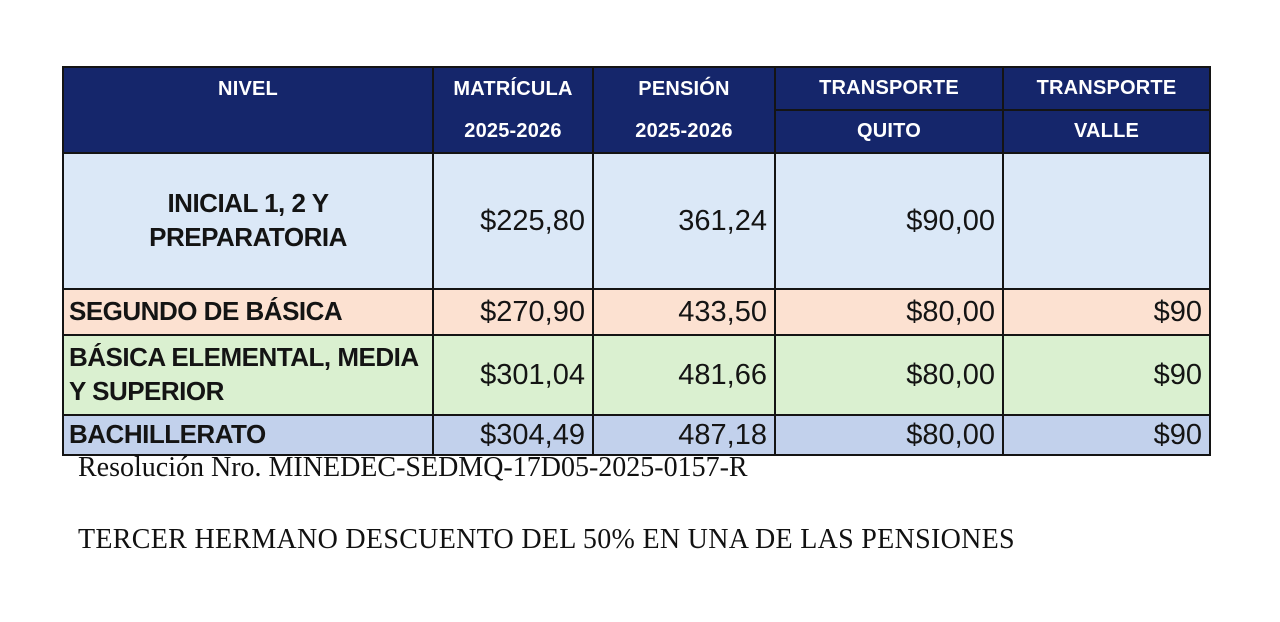  What do you see at coordinates (514, 375) in the screenshot?
I see `cell-matricula: $301,04` at bounding box center [514, 375].